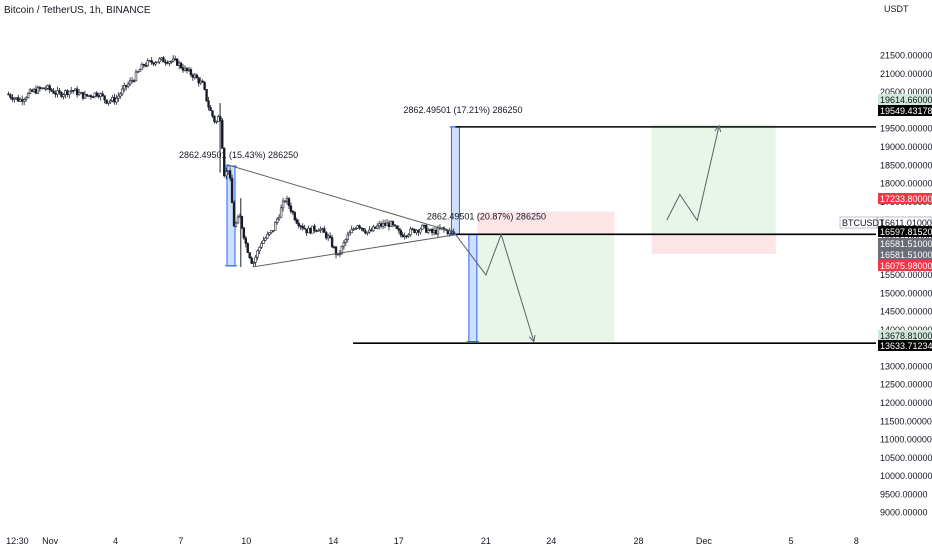 The image size is (932, 550). What do you see at coordinates (906, 293) in the screenshot?
I see `price-tick-label: 15000.00000` at bounding box center [906, 293].